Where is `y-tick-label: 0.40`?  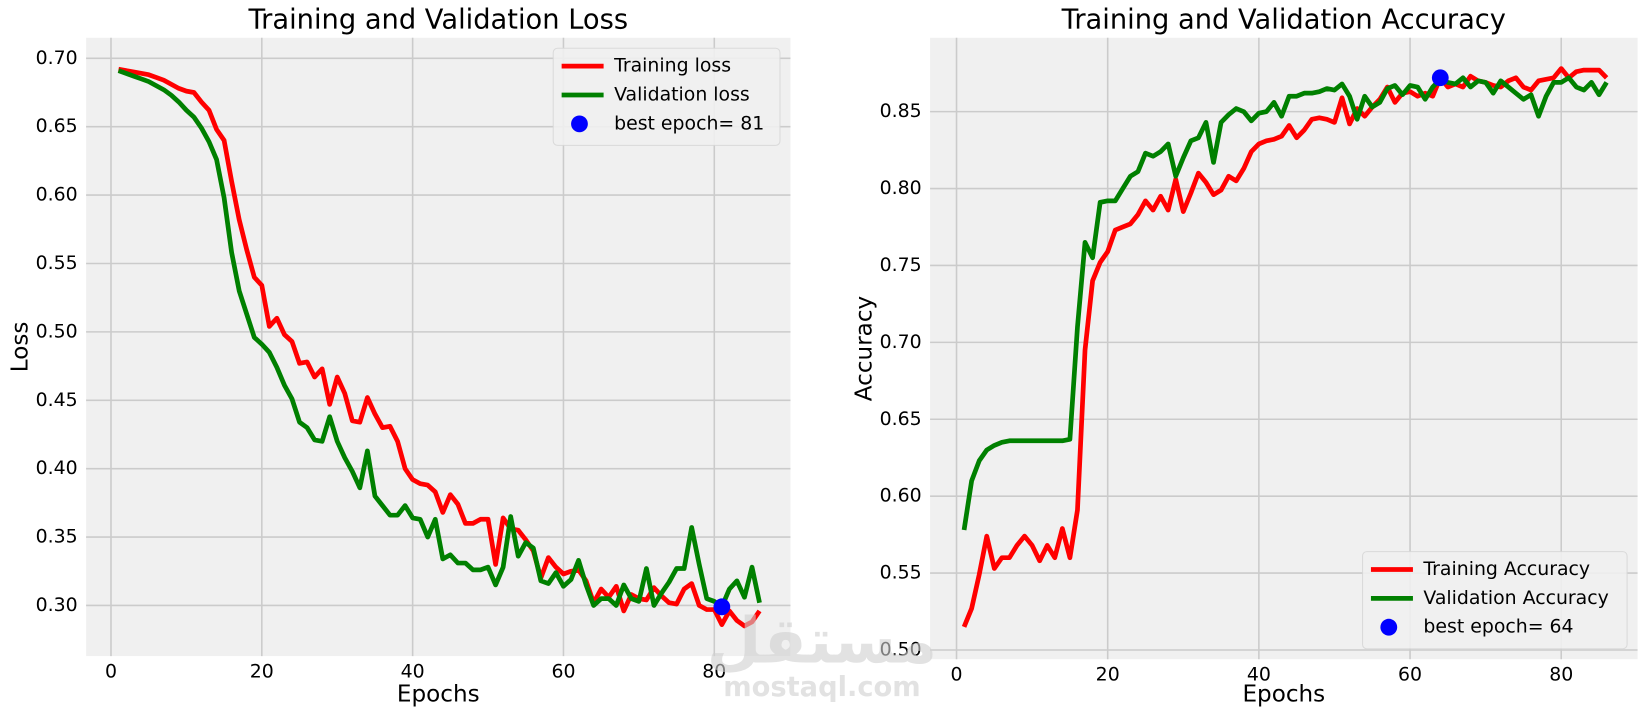
y-tick-label: 0.40 is located at coordinates (57, 468).